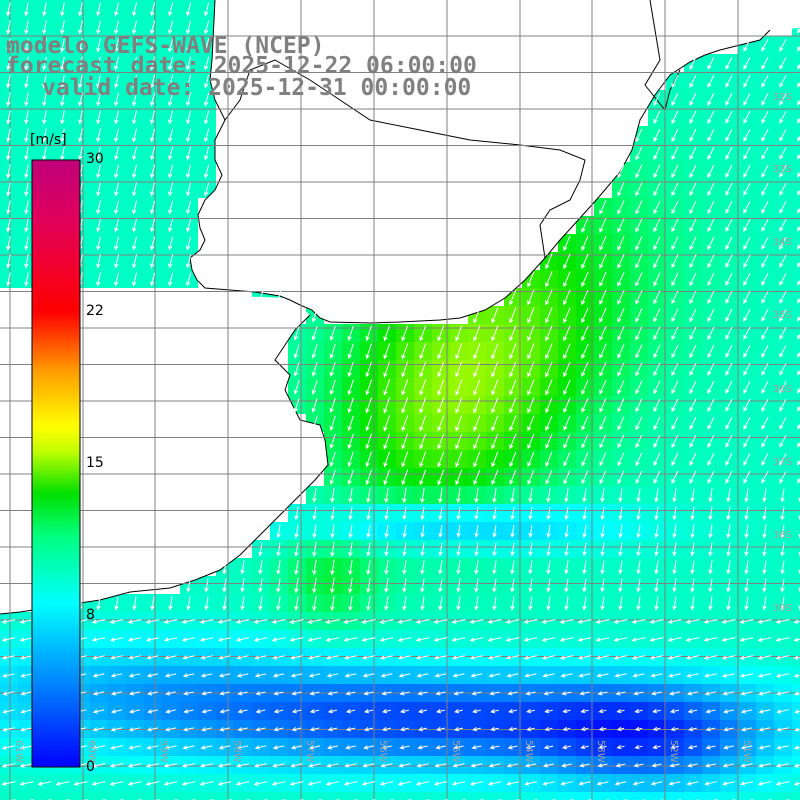 Image resolution: width=800 pixels, height=800 pixels. Describe the element at coordinates (90, 767) in the screenshot. I see `colorbar-tick-label: 0` at that location.